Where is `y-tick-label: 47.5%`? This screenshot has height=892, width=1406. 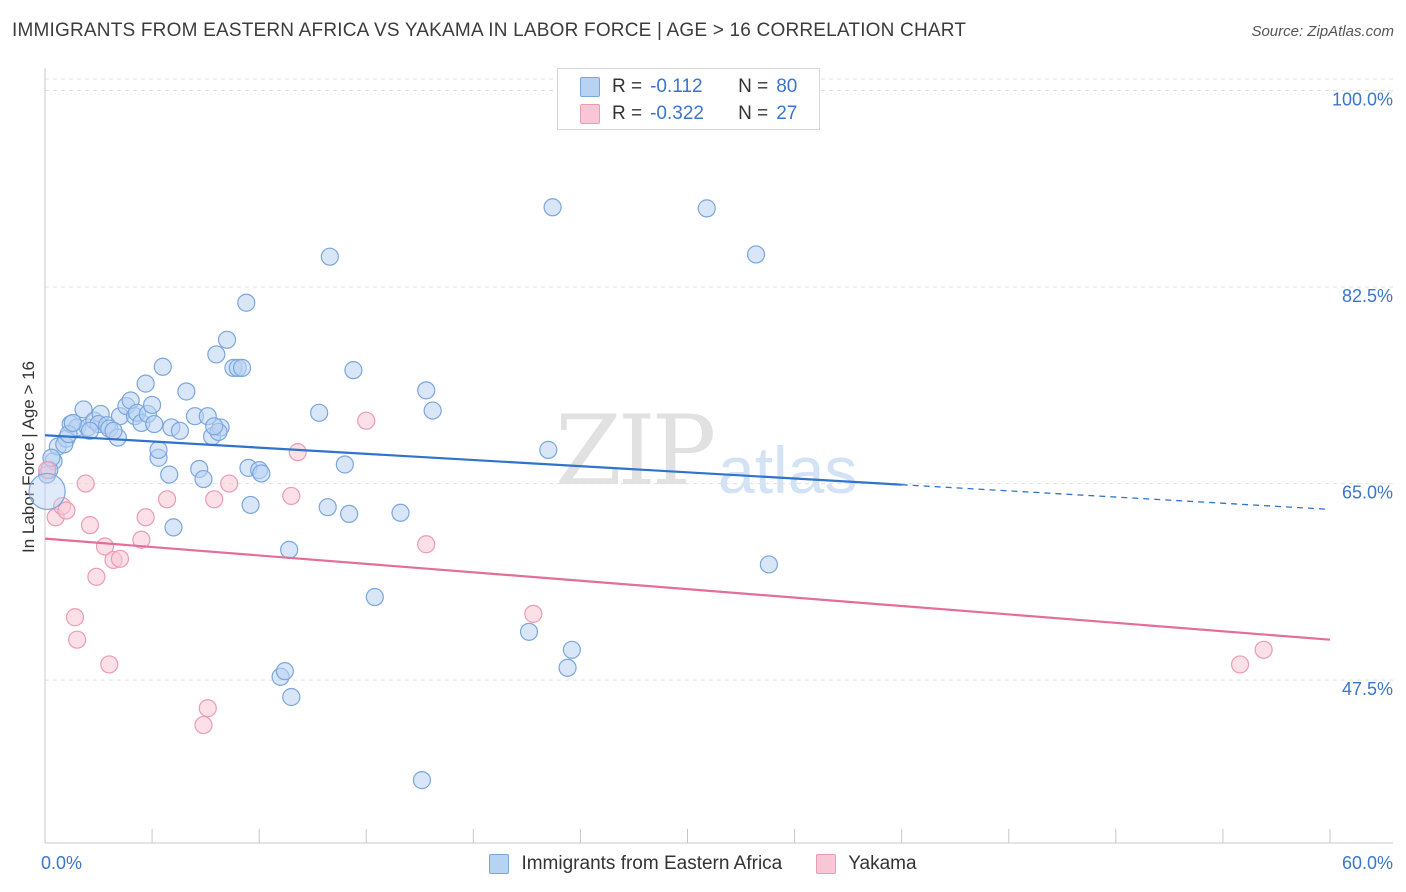
y-tick-label: 47.5% is located at coordinates (1367, 689).